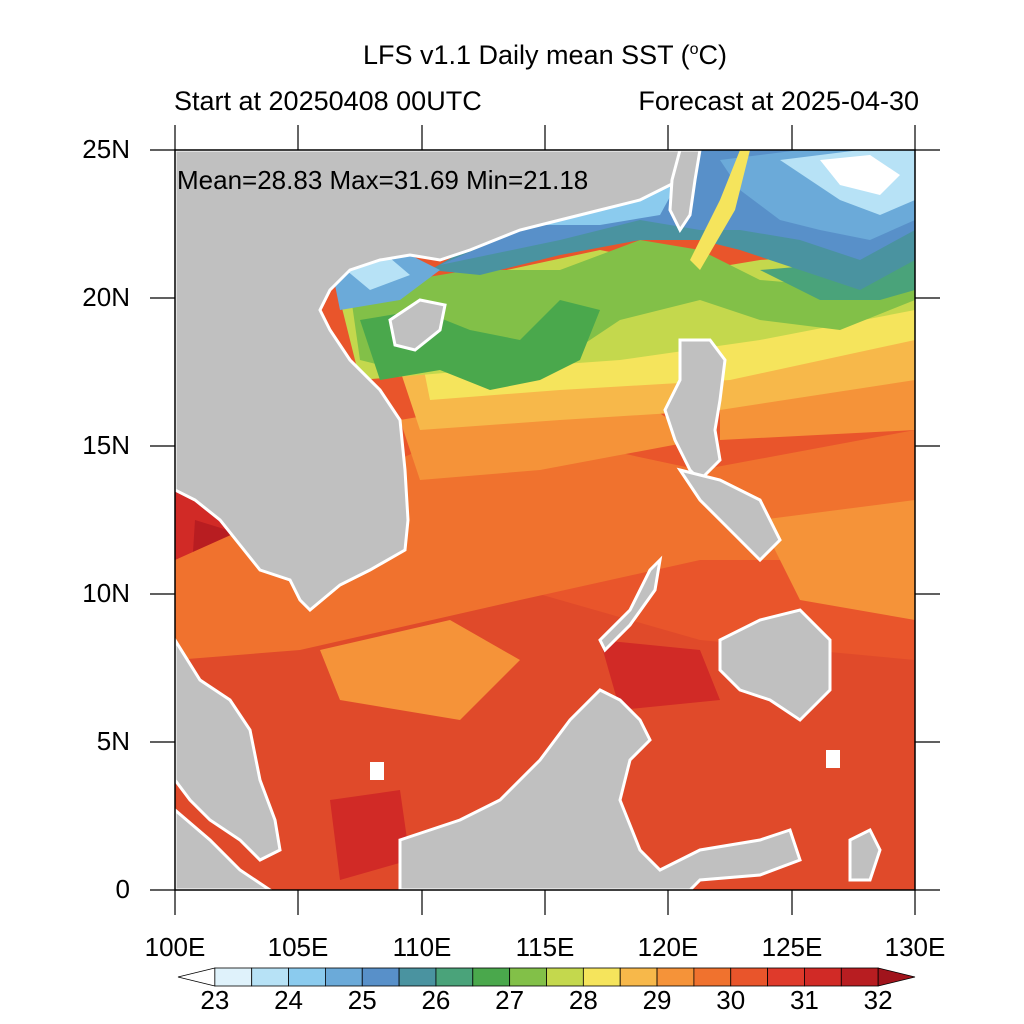 The height and width of the screenshot is (1024, 1024). I want to click on colorbar, so click(546, 977).